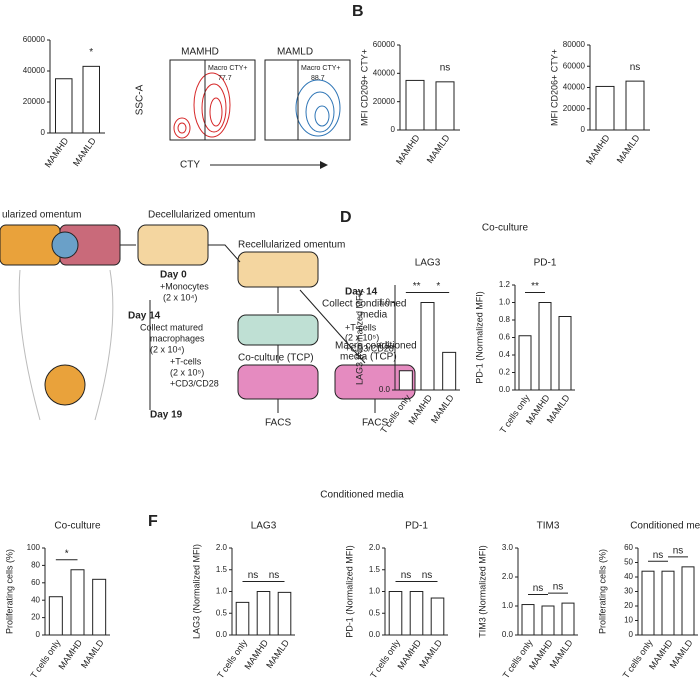  Describe the element at coordinates (359, 337) in the screenshot. I see `y-label: LAG3 (Normalized MFI)` at that location.